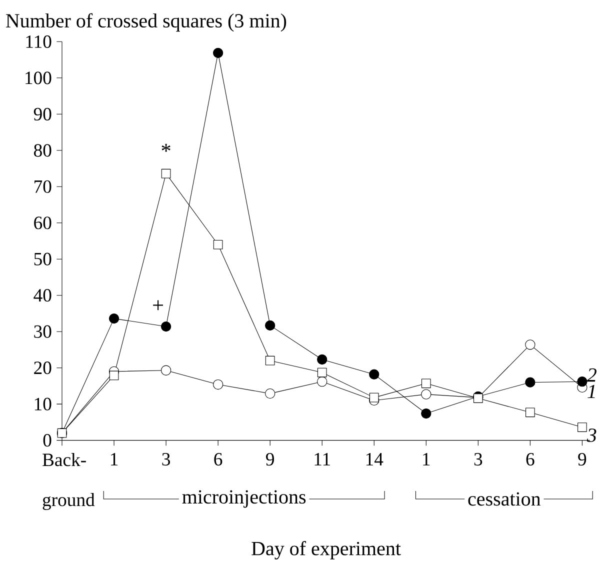 This screenshot has width=606, height=563. I want to click on x-tick-label: 14, so click(375, 459).